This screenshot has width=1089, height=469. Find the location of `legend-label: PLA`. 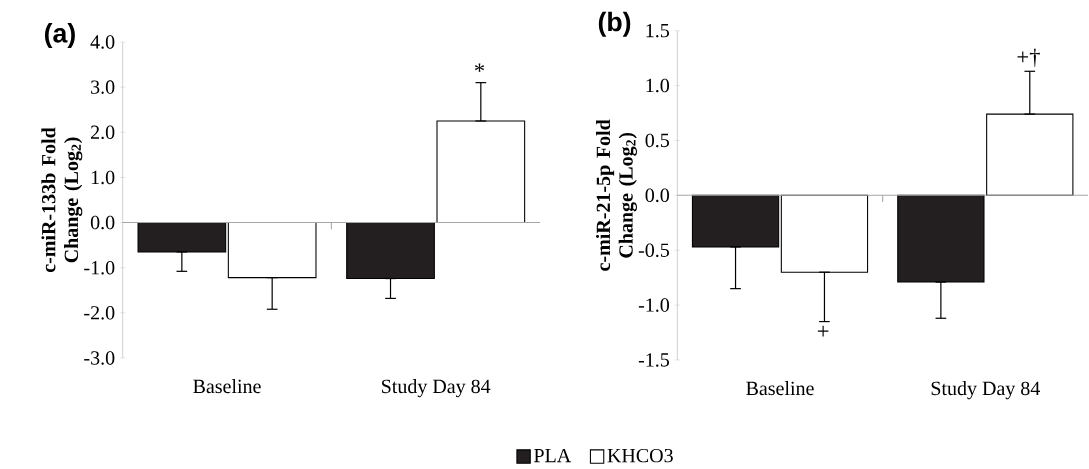

legend-label: PLA is located at coordinates (553, 455).